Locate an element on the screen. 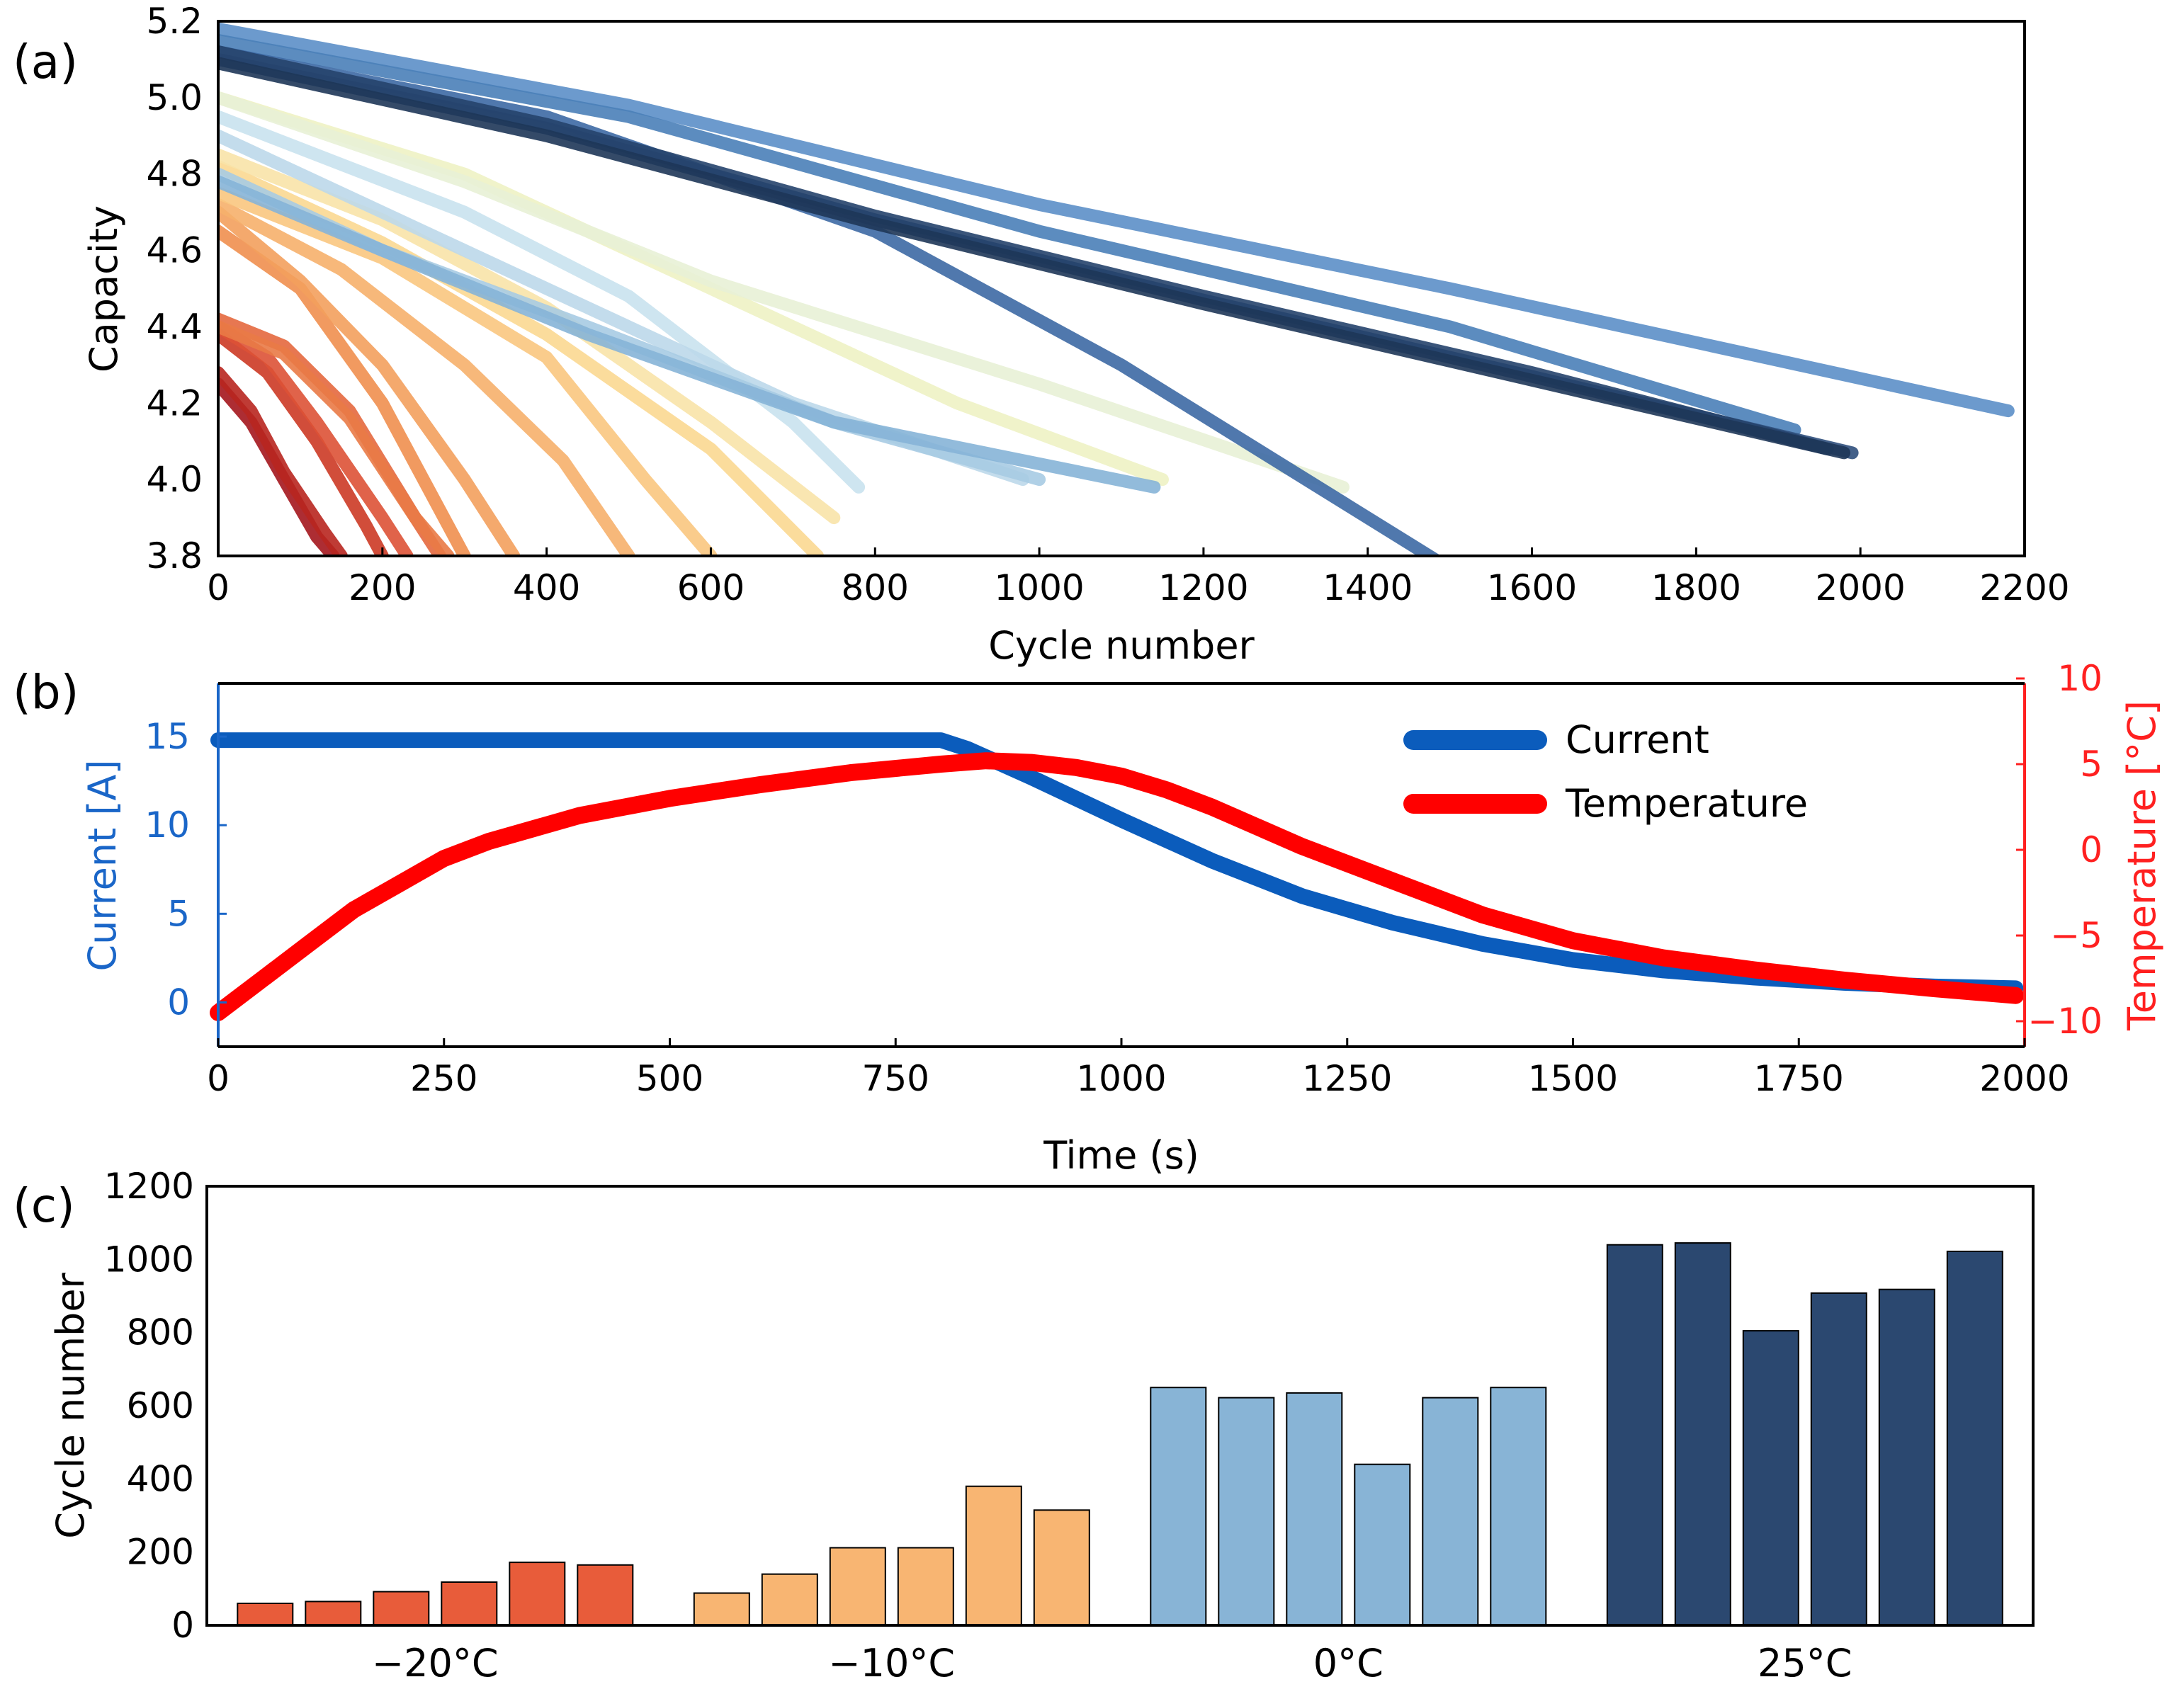  c-category-label: 25°C is located at coordinates (1805, 1664).